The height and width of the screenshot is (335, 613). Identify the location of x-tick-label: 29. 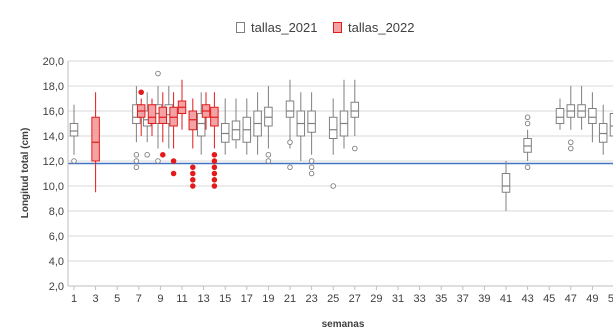
(376, 299).